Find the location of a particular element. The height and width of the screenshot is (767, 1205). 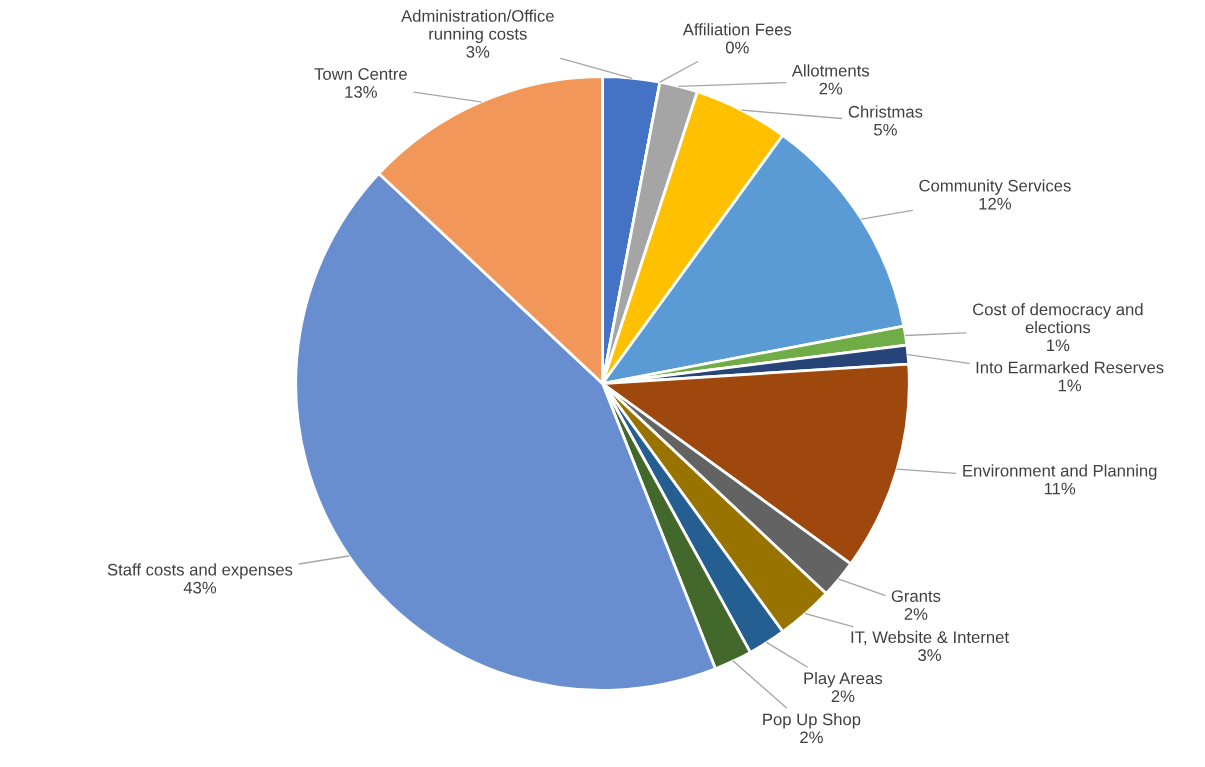

slice-label: Grants is located at coordinates (916, 596).